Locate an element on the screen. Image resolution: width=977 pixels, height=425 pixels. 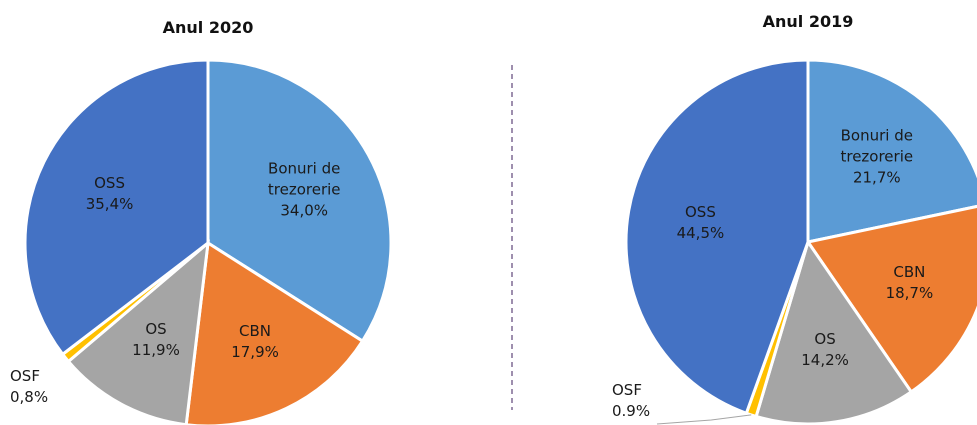
slice-label: OS 14,2% is located at coordinates (825, 350).